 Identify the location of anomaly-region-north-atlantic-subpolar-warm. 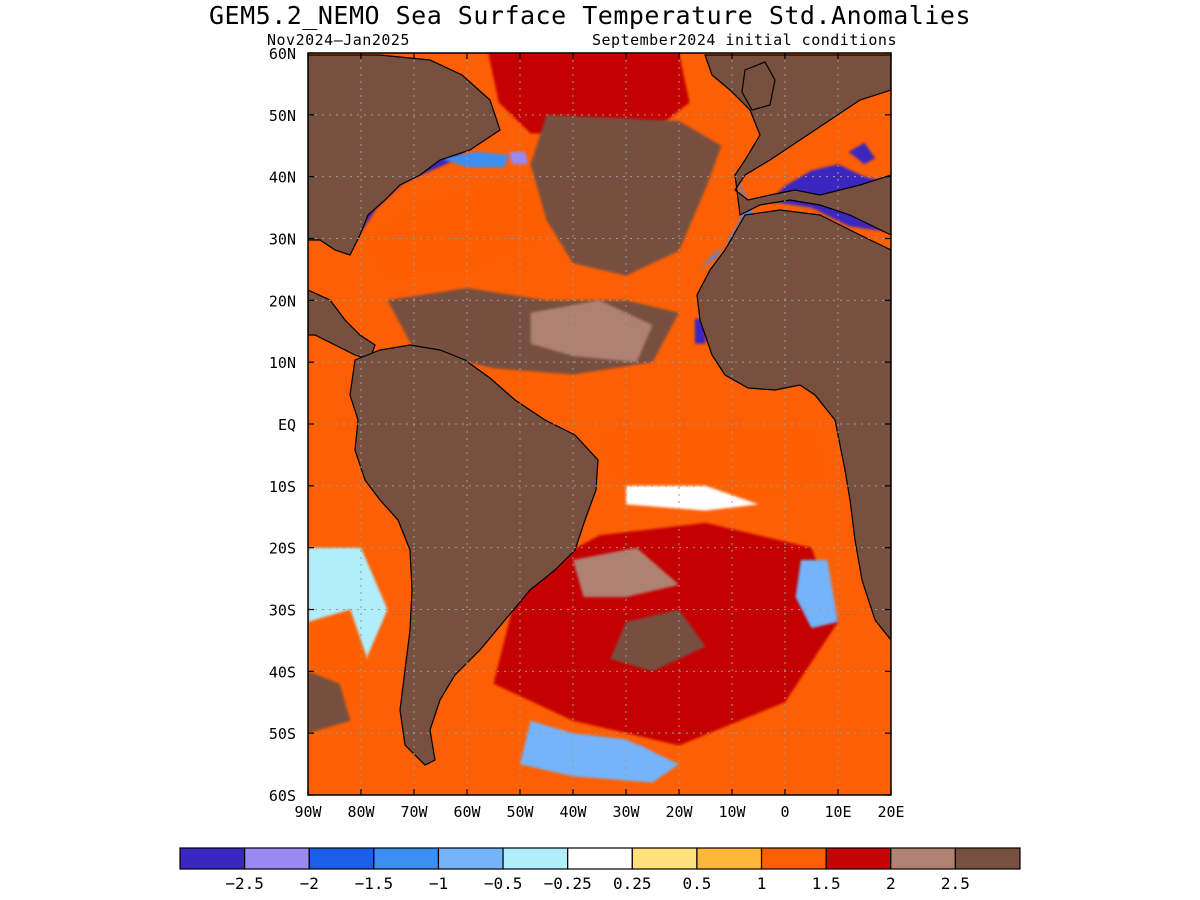
(589, 93).